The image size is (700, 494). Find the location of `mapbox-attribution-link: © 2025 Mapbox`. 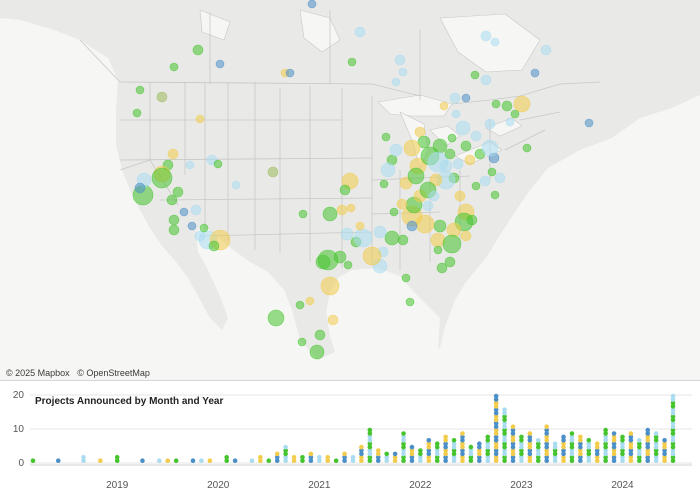

mapbox-attribution-link: © 2025 Mapbox is located at coordinates (38, 373).